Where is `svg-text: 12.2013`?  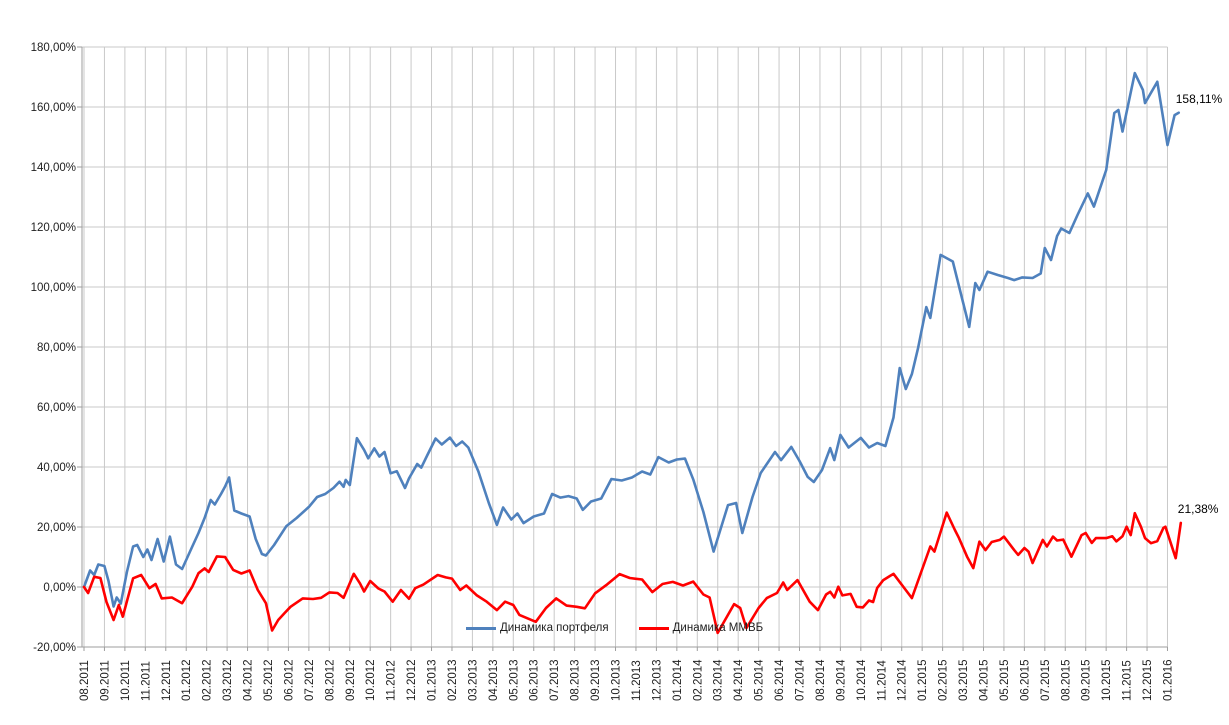 svg-text: 12.2013 is located at coordinates (657, 680).